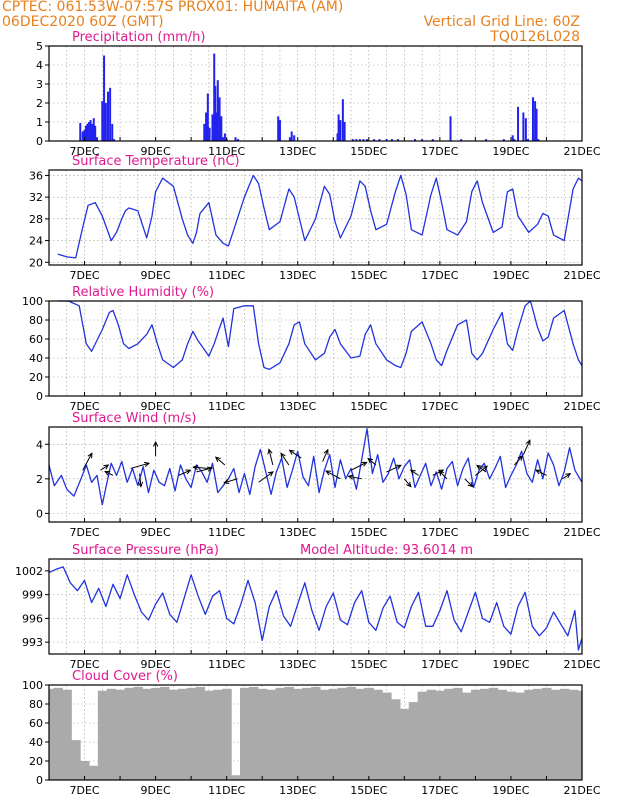 This screenshot has width=618, height=800. I want to click on plot-frame, so click(315, 217).